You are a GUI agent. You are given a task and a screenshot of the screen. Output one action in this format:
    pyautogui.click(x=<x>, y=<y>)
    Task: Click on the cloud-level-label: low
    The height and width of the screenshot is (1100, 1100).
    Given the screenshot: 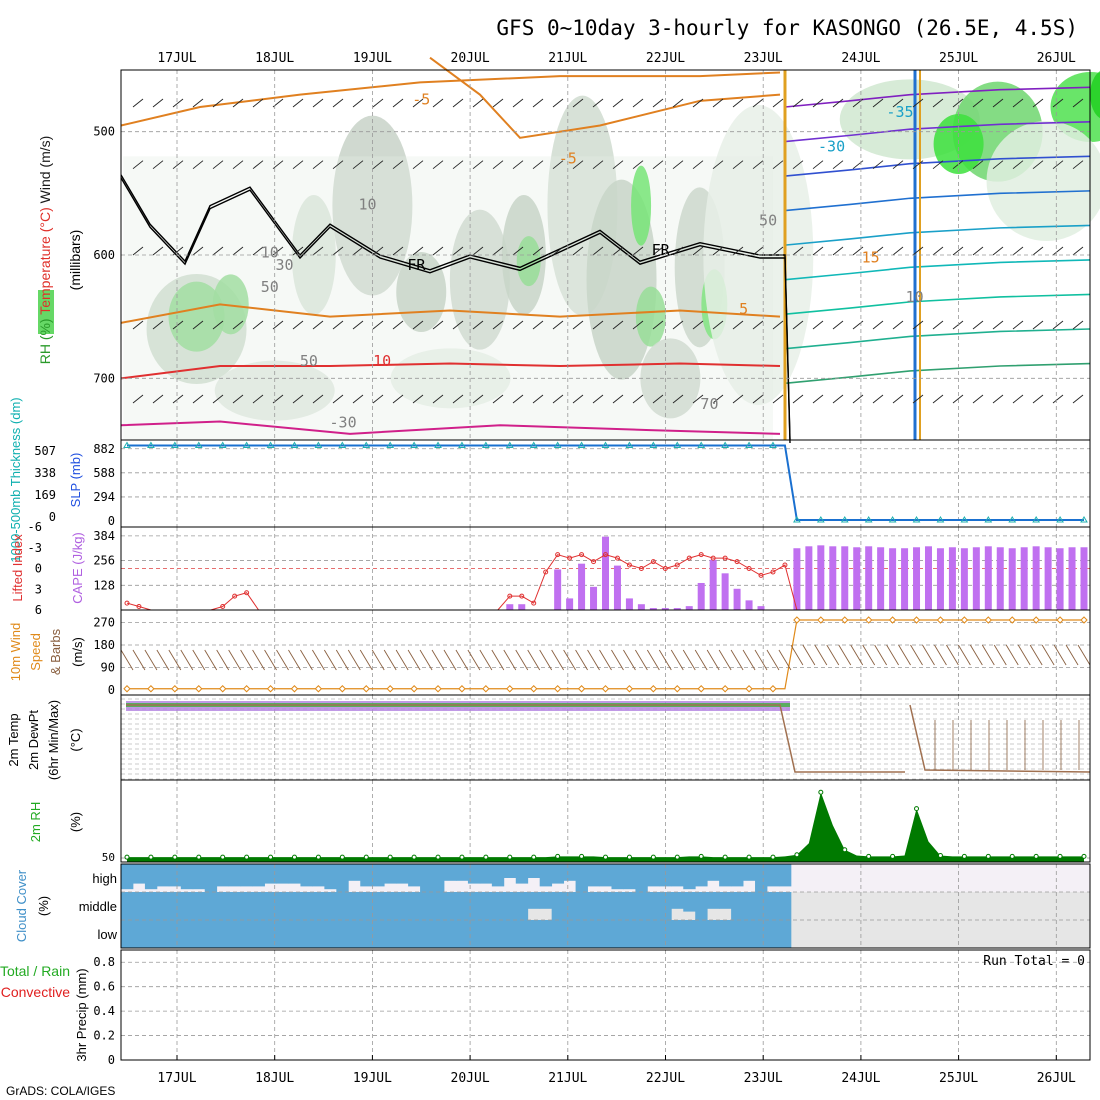 What is the action you would take?
    pyautogui.click(x=107, y=934)
    